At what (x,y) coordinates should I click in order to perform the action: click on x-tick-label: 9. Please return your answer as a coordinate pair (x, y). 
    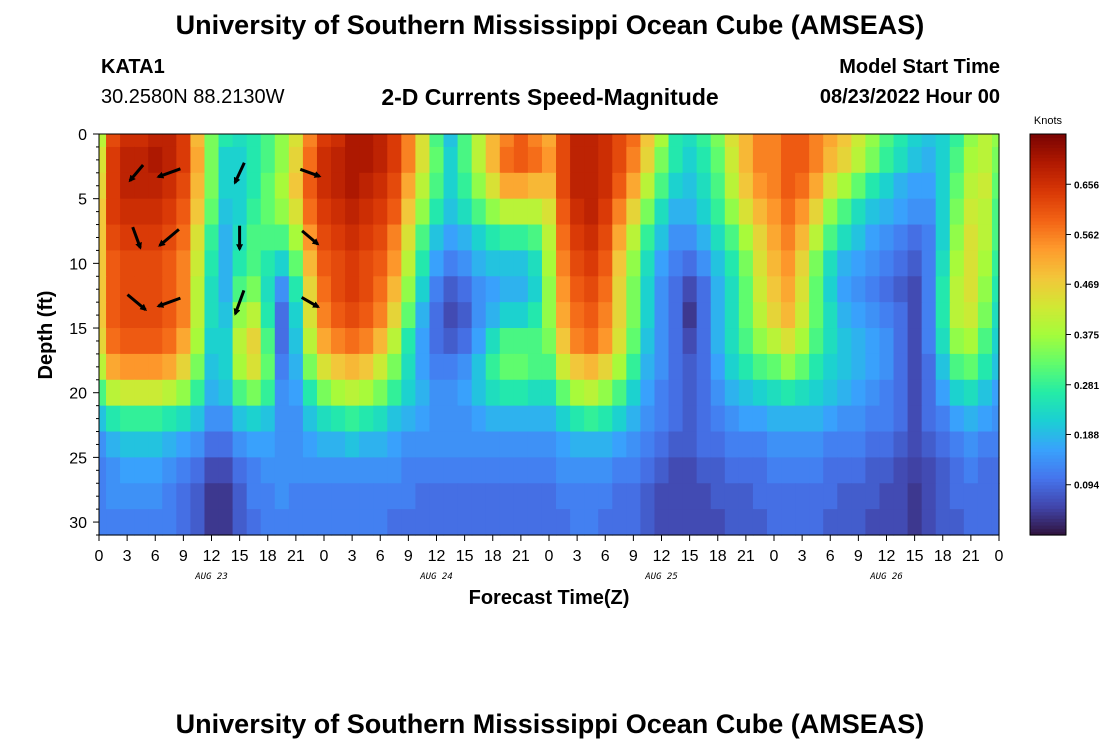
    Looking at the image, I should click on (858, 556).